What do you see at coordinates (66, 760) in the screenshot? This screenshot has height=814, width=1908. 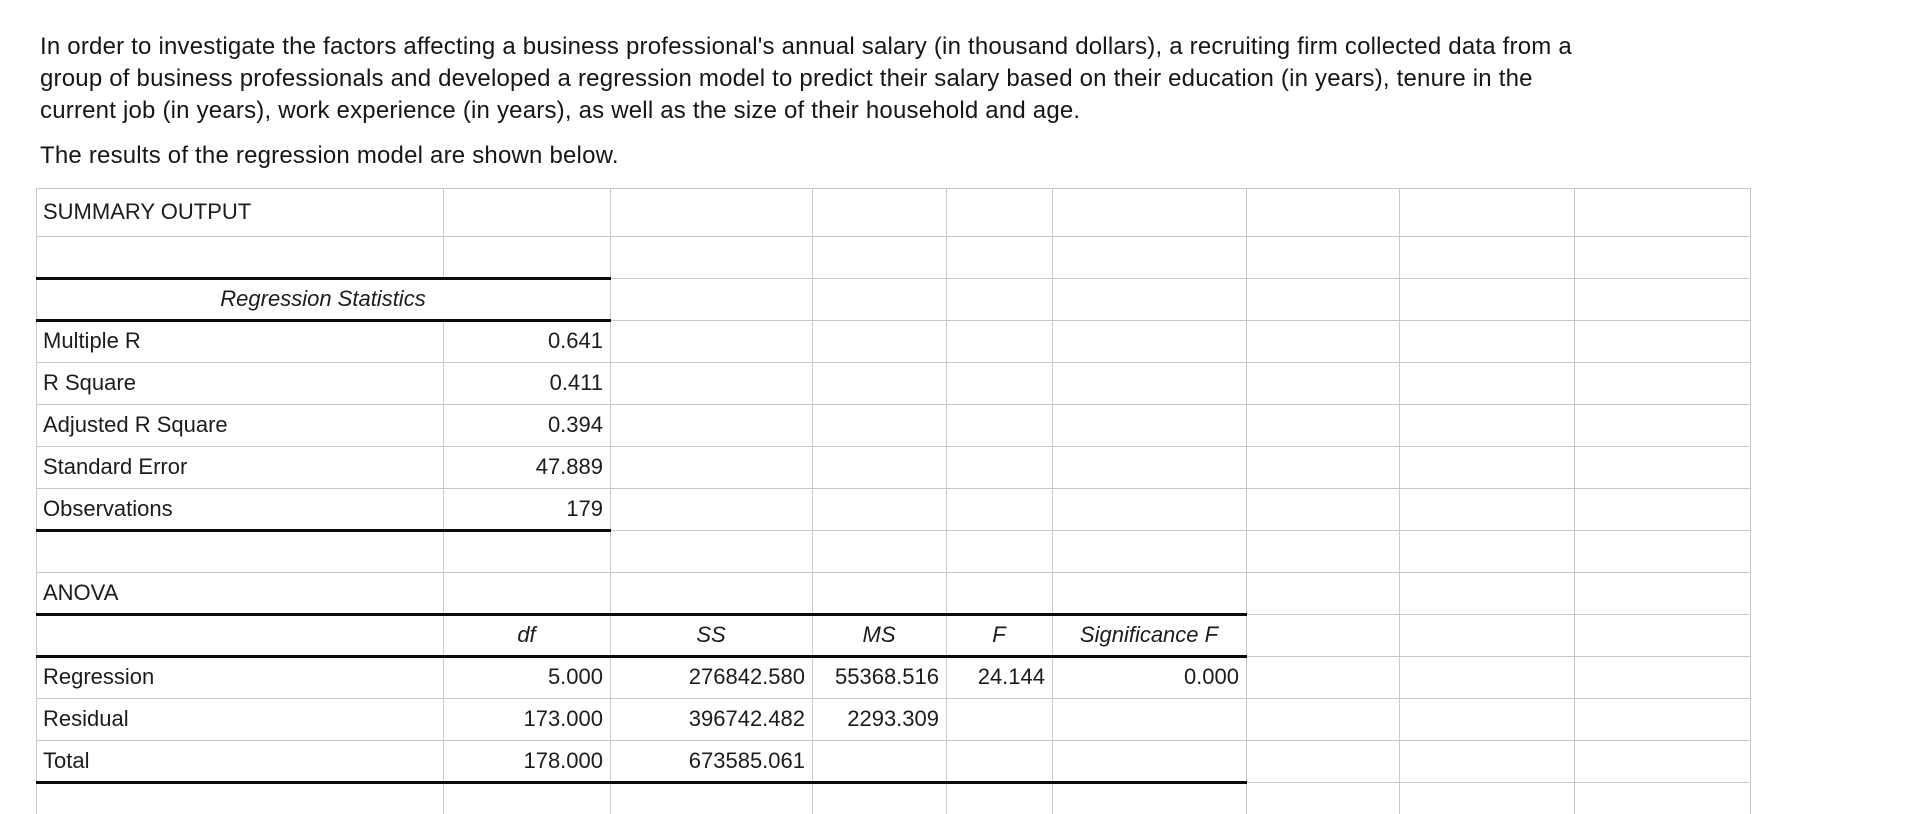 I see `anova-label: Total` at bounding box center [66, 760].